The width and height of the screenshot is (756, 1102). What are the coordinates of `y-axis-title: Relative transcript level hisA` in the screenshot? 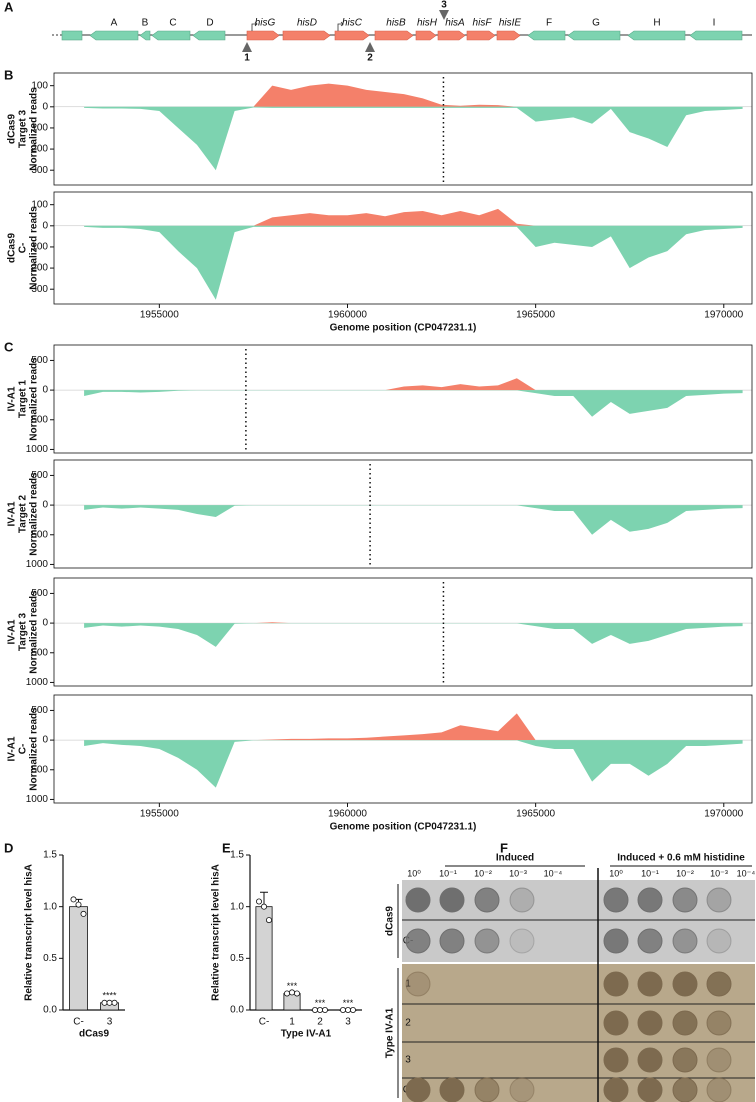 It's located at (216, 932).